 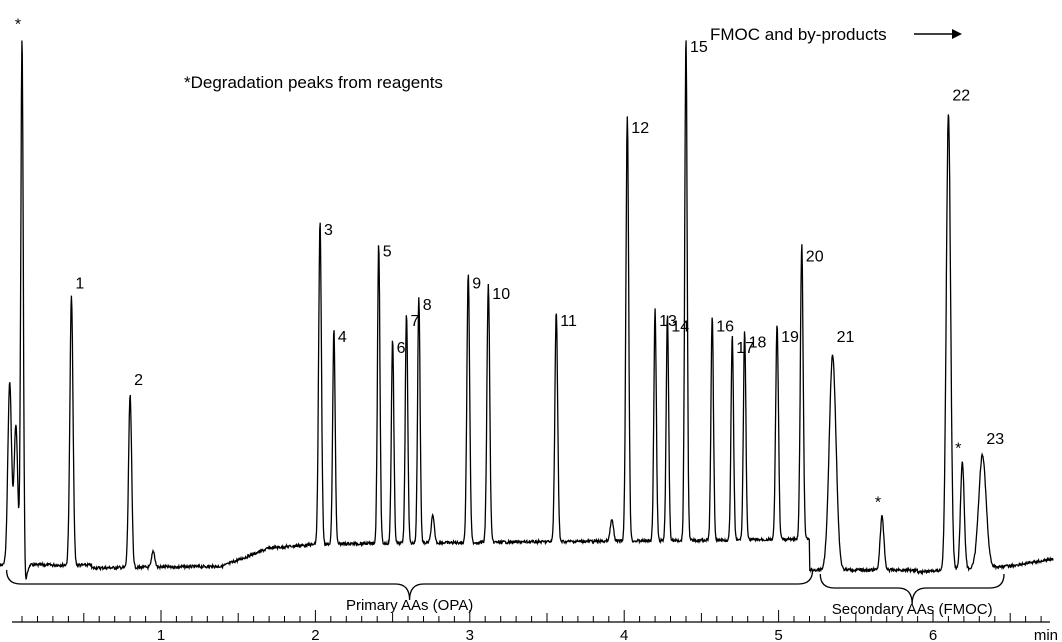 I want to click on peak-label: 12, so click(x=640, y=128).